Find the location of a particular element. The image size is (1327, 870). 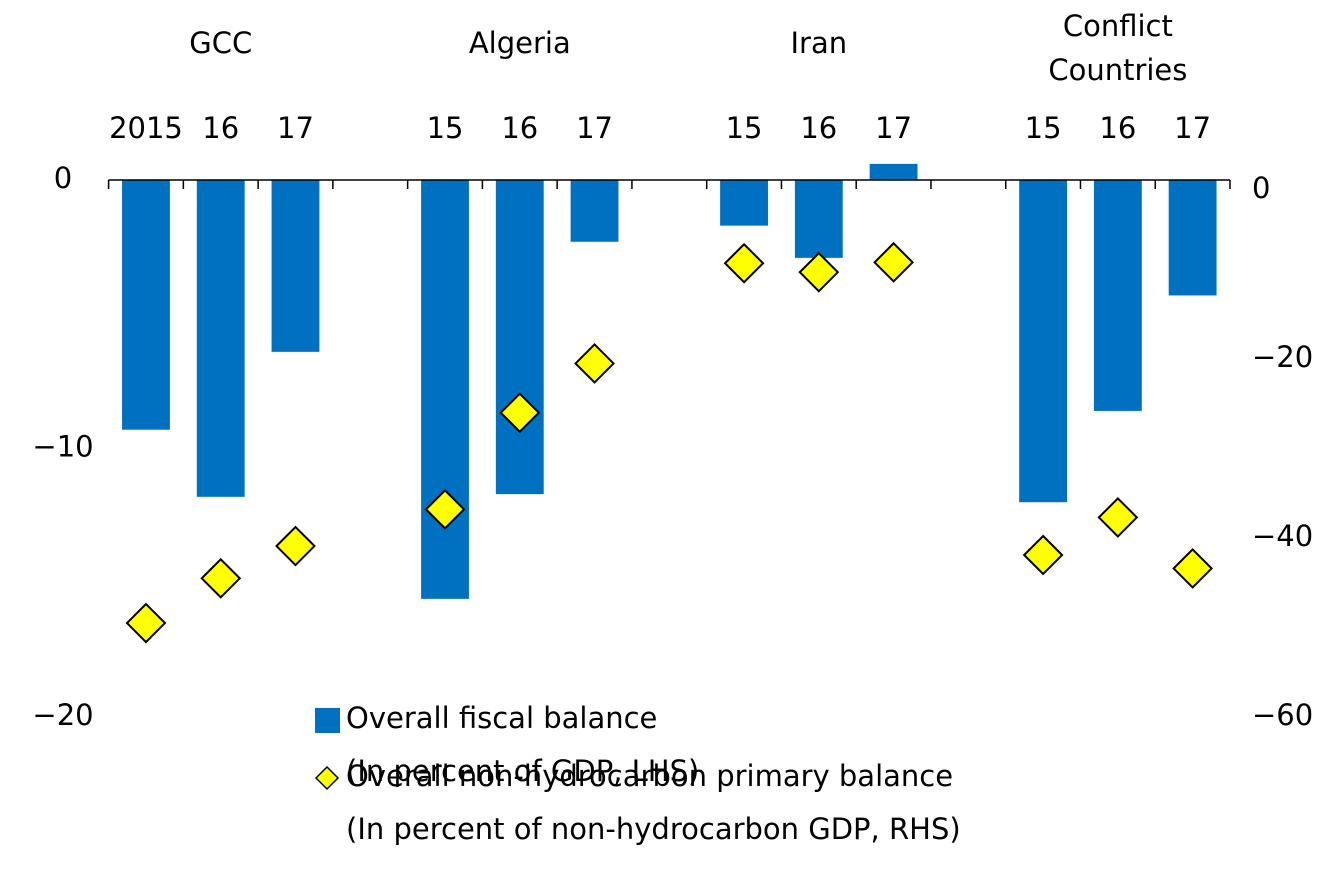

x-tick-label: 2015 is located at coordinates (146, 128).